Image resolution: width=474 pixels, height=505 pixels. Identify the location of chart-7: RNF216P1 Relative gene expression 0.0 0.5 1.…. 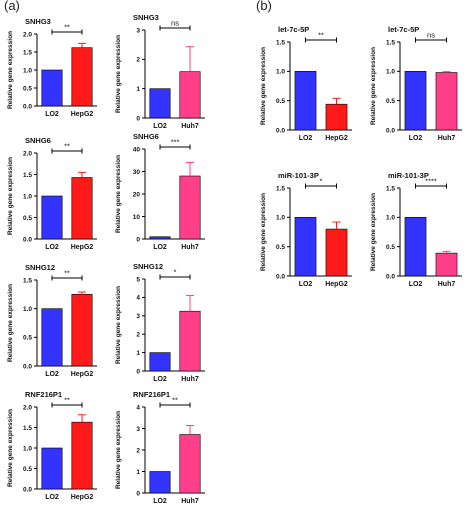
(52, 445).